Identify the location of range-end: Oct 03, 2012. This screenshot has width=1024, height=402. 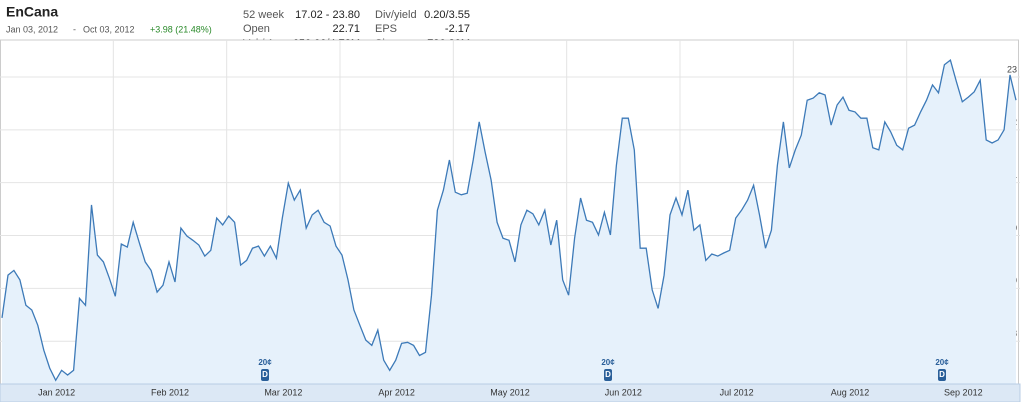
(109, 29).